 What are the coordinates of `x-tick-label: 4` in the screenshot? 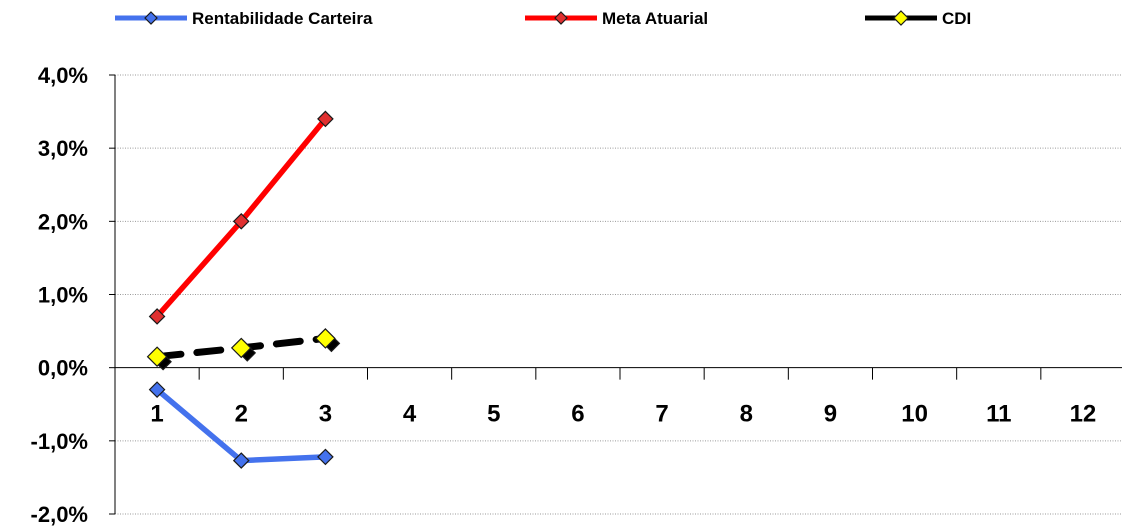 It's located at (410, 414).